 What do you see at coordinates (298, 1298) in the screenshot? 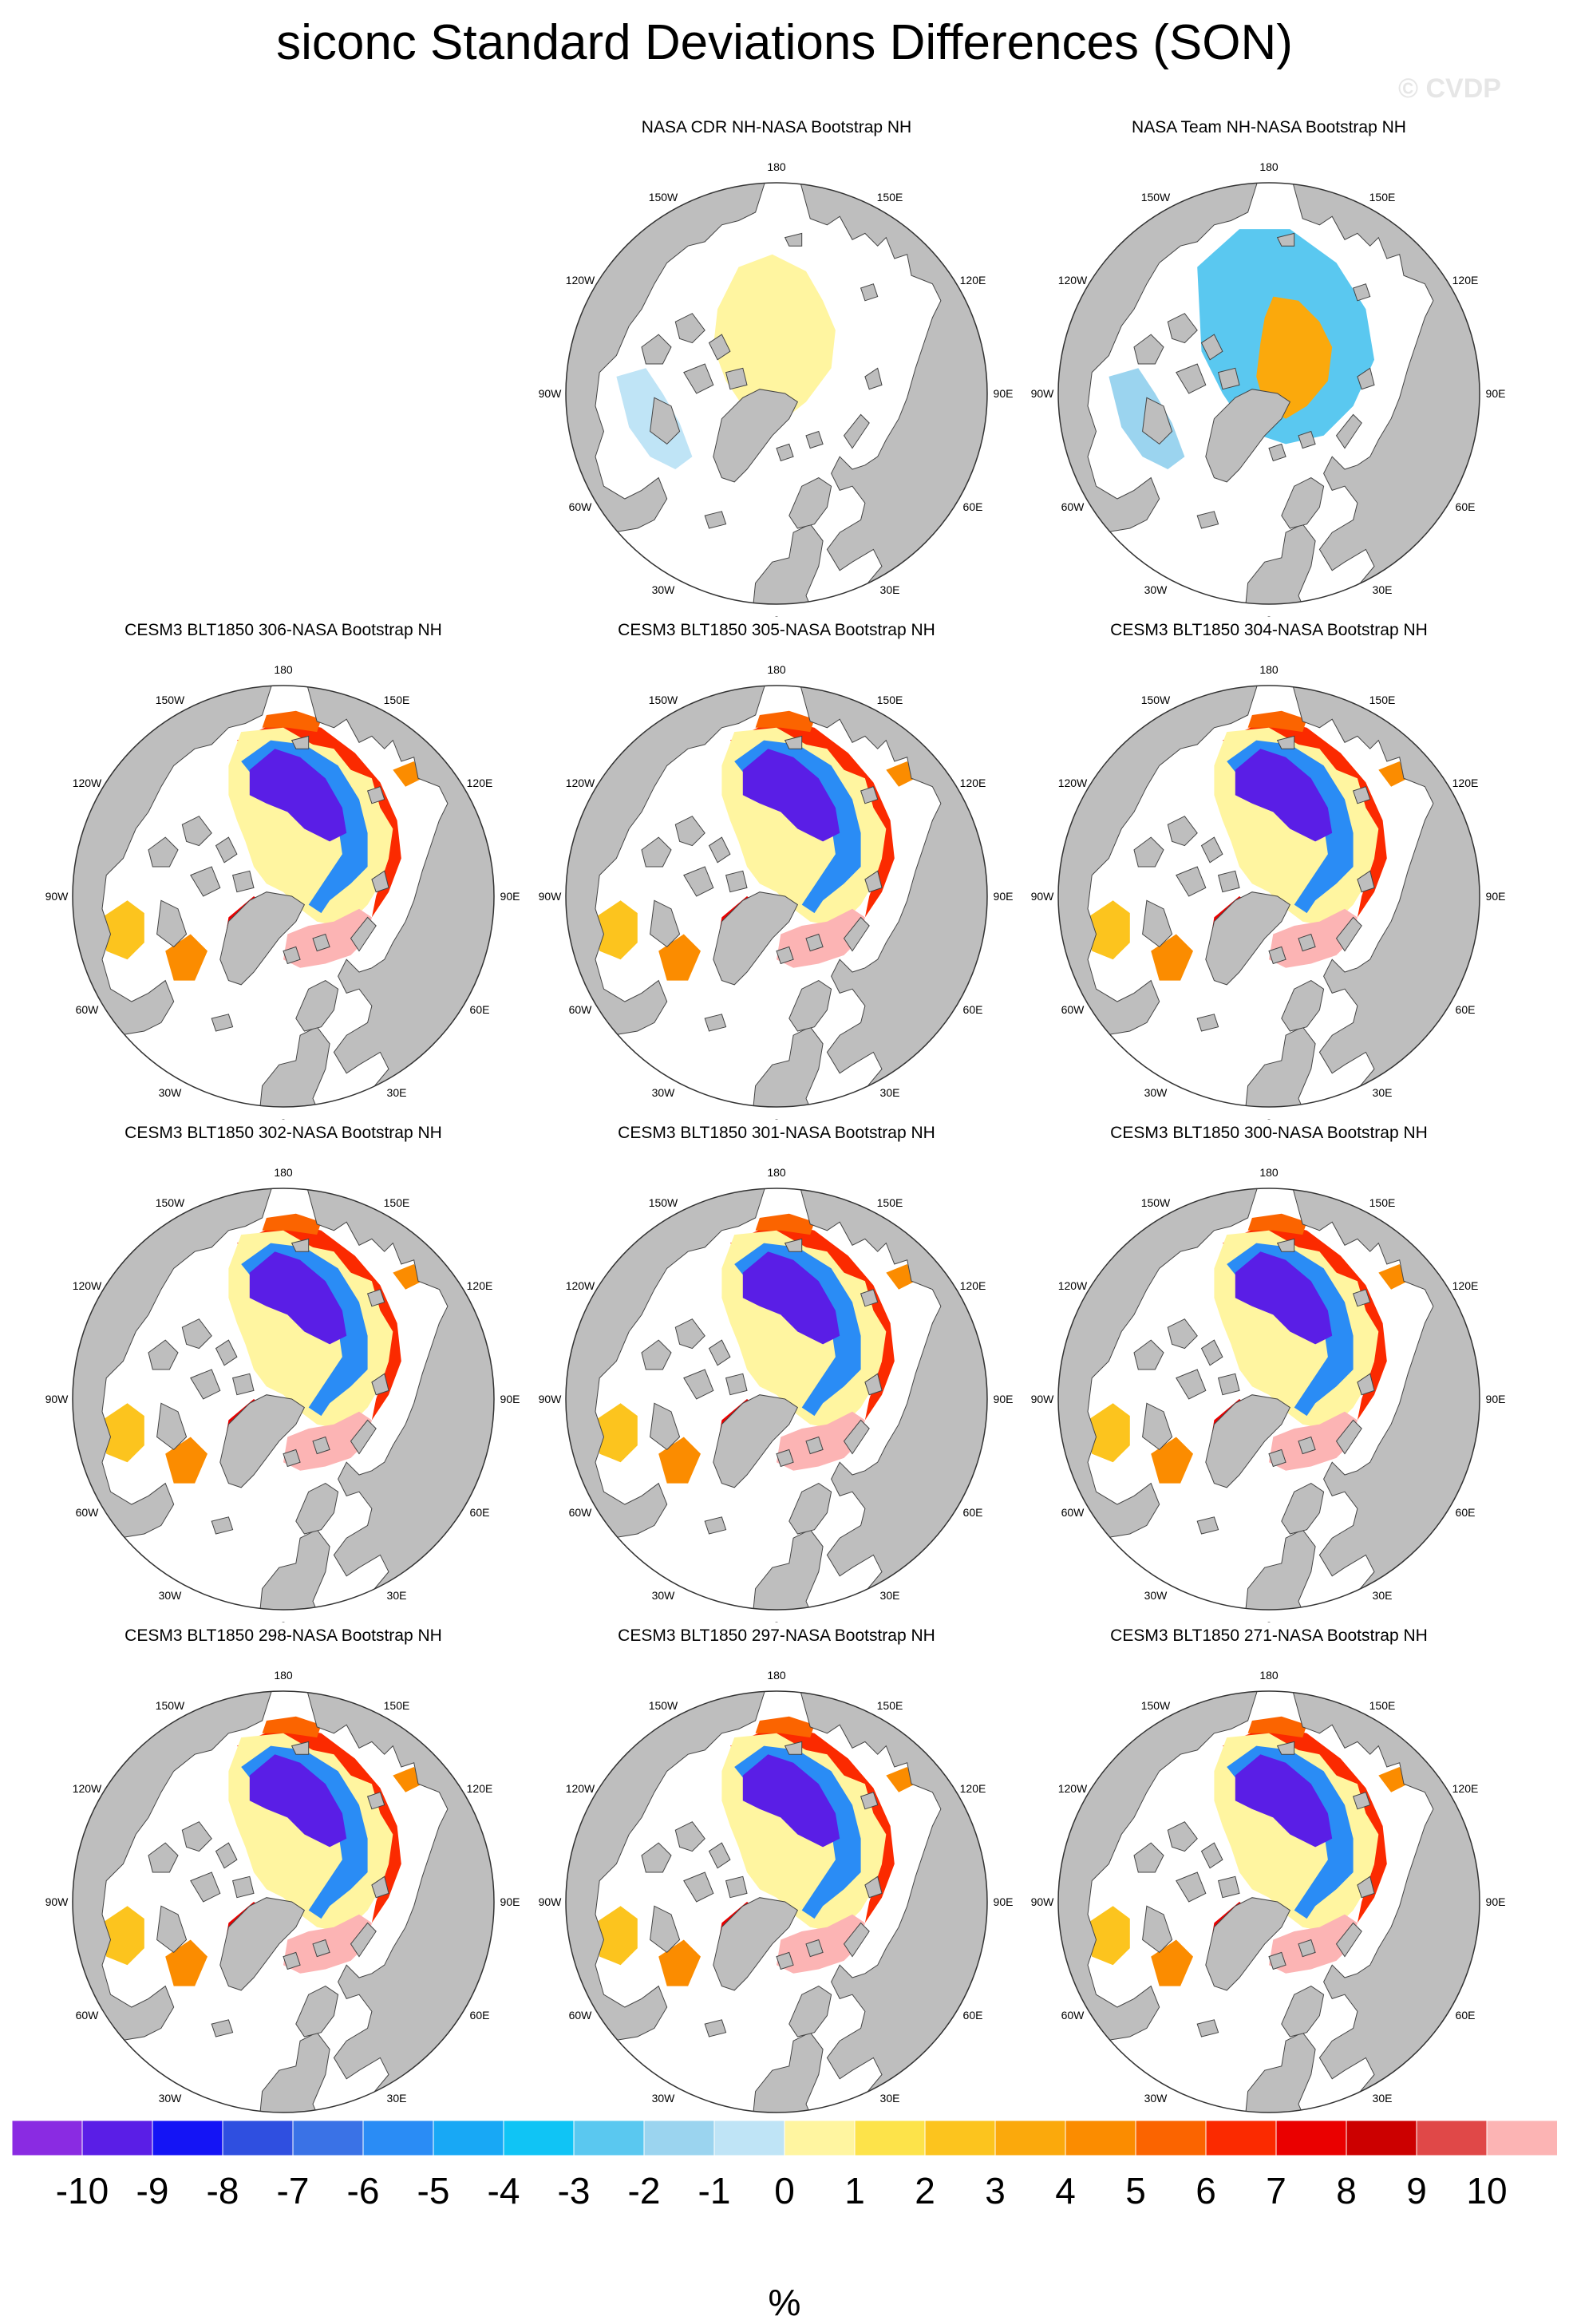
I see `field-purple` at bounding box center [298, 1298].